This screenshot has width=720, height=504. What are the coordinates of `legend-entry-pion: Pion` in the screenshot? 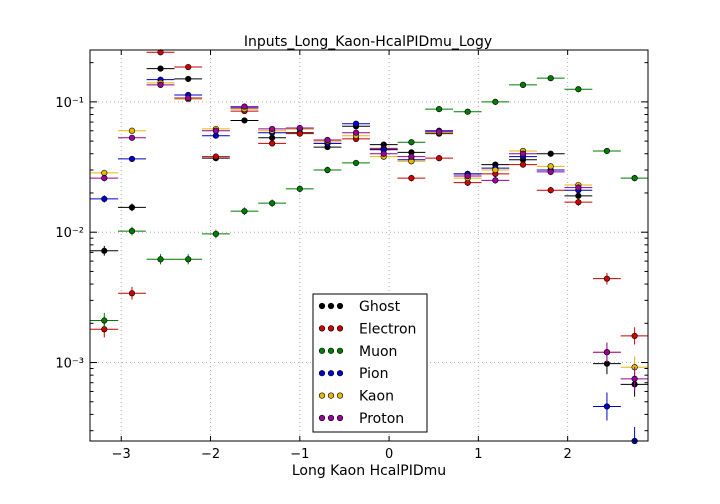 It's located at (353, 374).